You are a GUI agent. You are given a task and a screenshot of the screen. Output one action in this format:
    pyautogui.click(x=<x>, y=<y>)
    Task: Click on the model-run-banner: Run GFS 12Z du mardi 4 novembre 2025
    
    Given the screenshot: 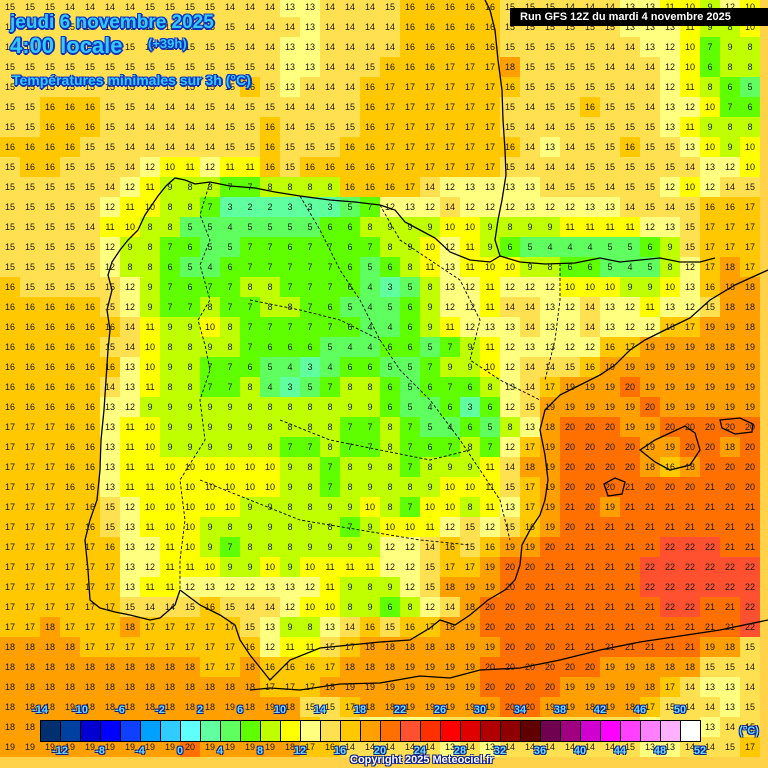 What is the action you would take?
    pyautogui.click(x=639, y=17)
    